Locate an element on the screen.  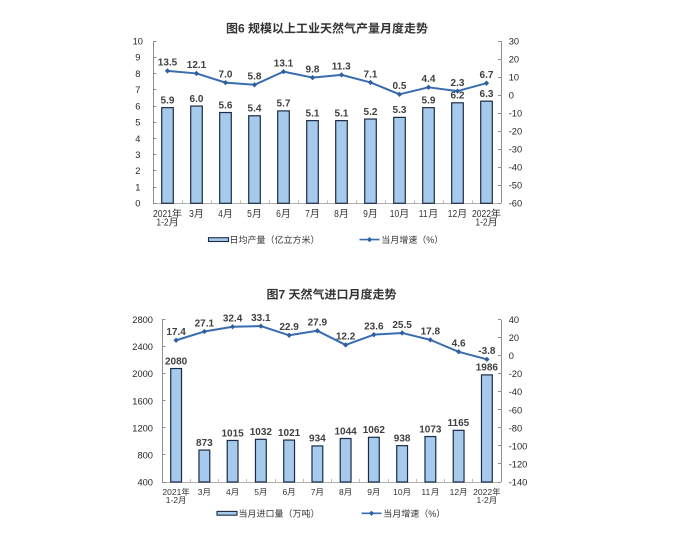
svg-text: 1986 is located at coordinates (487, 368).